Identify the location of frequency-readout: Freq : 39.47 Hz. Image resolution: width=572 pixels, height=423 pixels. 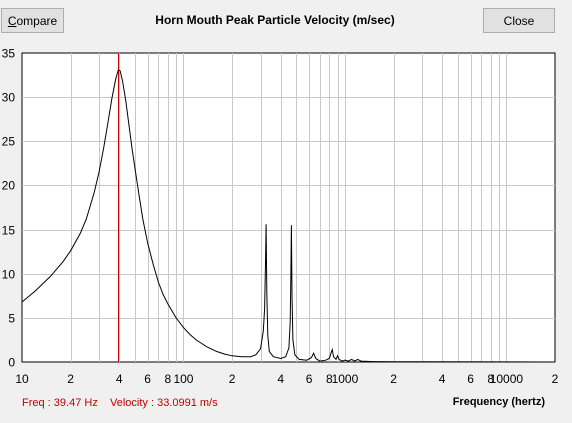
(60, 403).